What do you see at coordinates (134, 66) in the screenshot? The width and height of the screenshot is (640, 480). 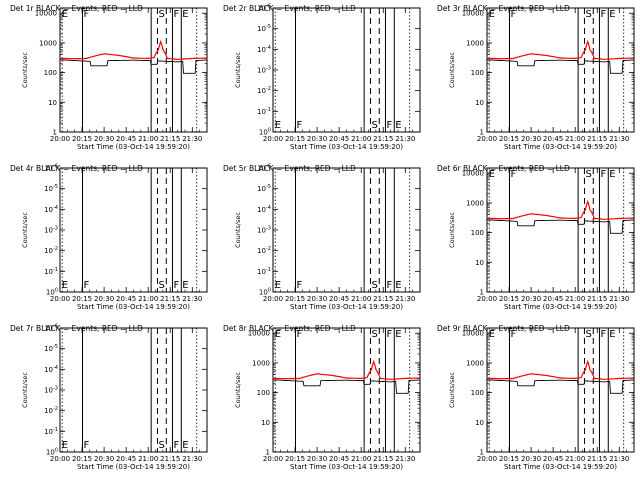 I see `series-events-line` at bounding box center [134, 66].